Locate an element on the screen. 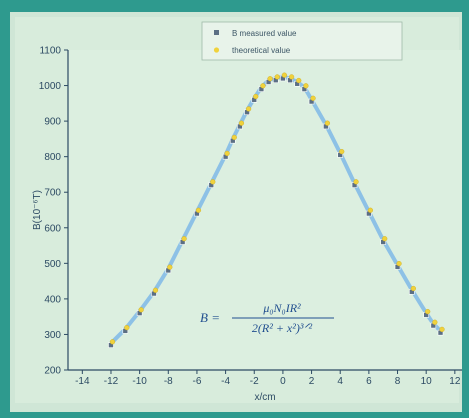  x-axis: -14 -12 -10 -8 -6 -4 -2 0 2 4 6 8 10 12 is located at coordinates (265, 378).